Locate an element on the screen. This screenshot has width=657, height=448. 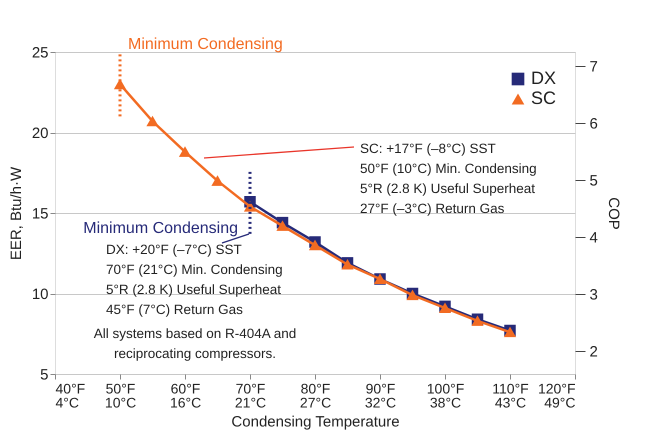
y2-axis-title: COP is located at coordinates (613, 213).